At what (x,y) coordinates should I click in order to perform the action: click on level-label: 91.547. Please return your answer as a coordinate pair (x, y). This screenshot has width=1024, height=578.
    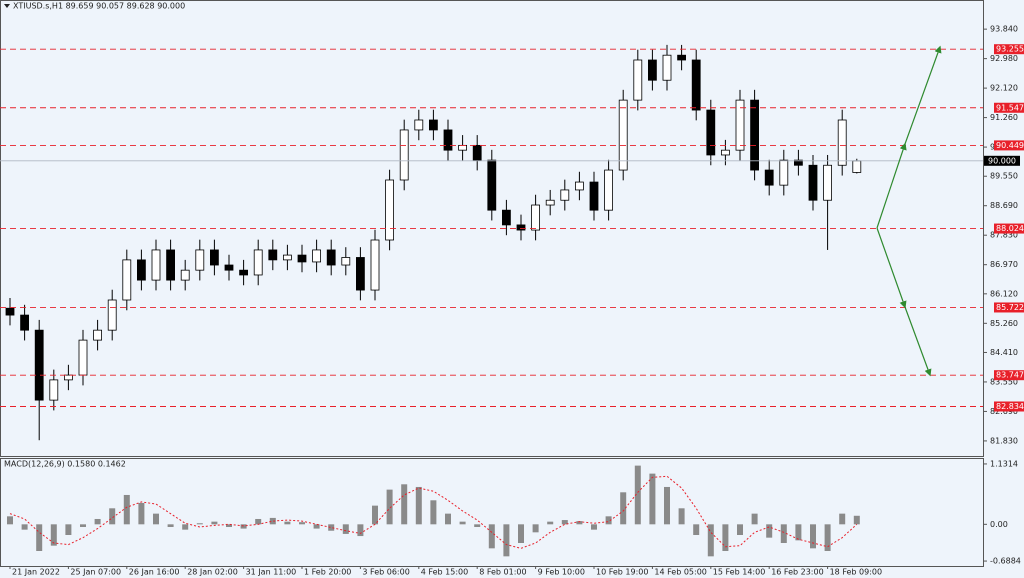
    Looking at the image, I should click on (1010, 107).